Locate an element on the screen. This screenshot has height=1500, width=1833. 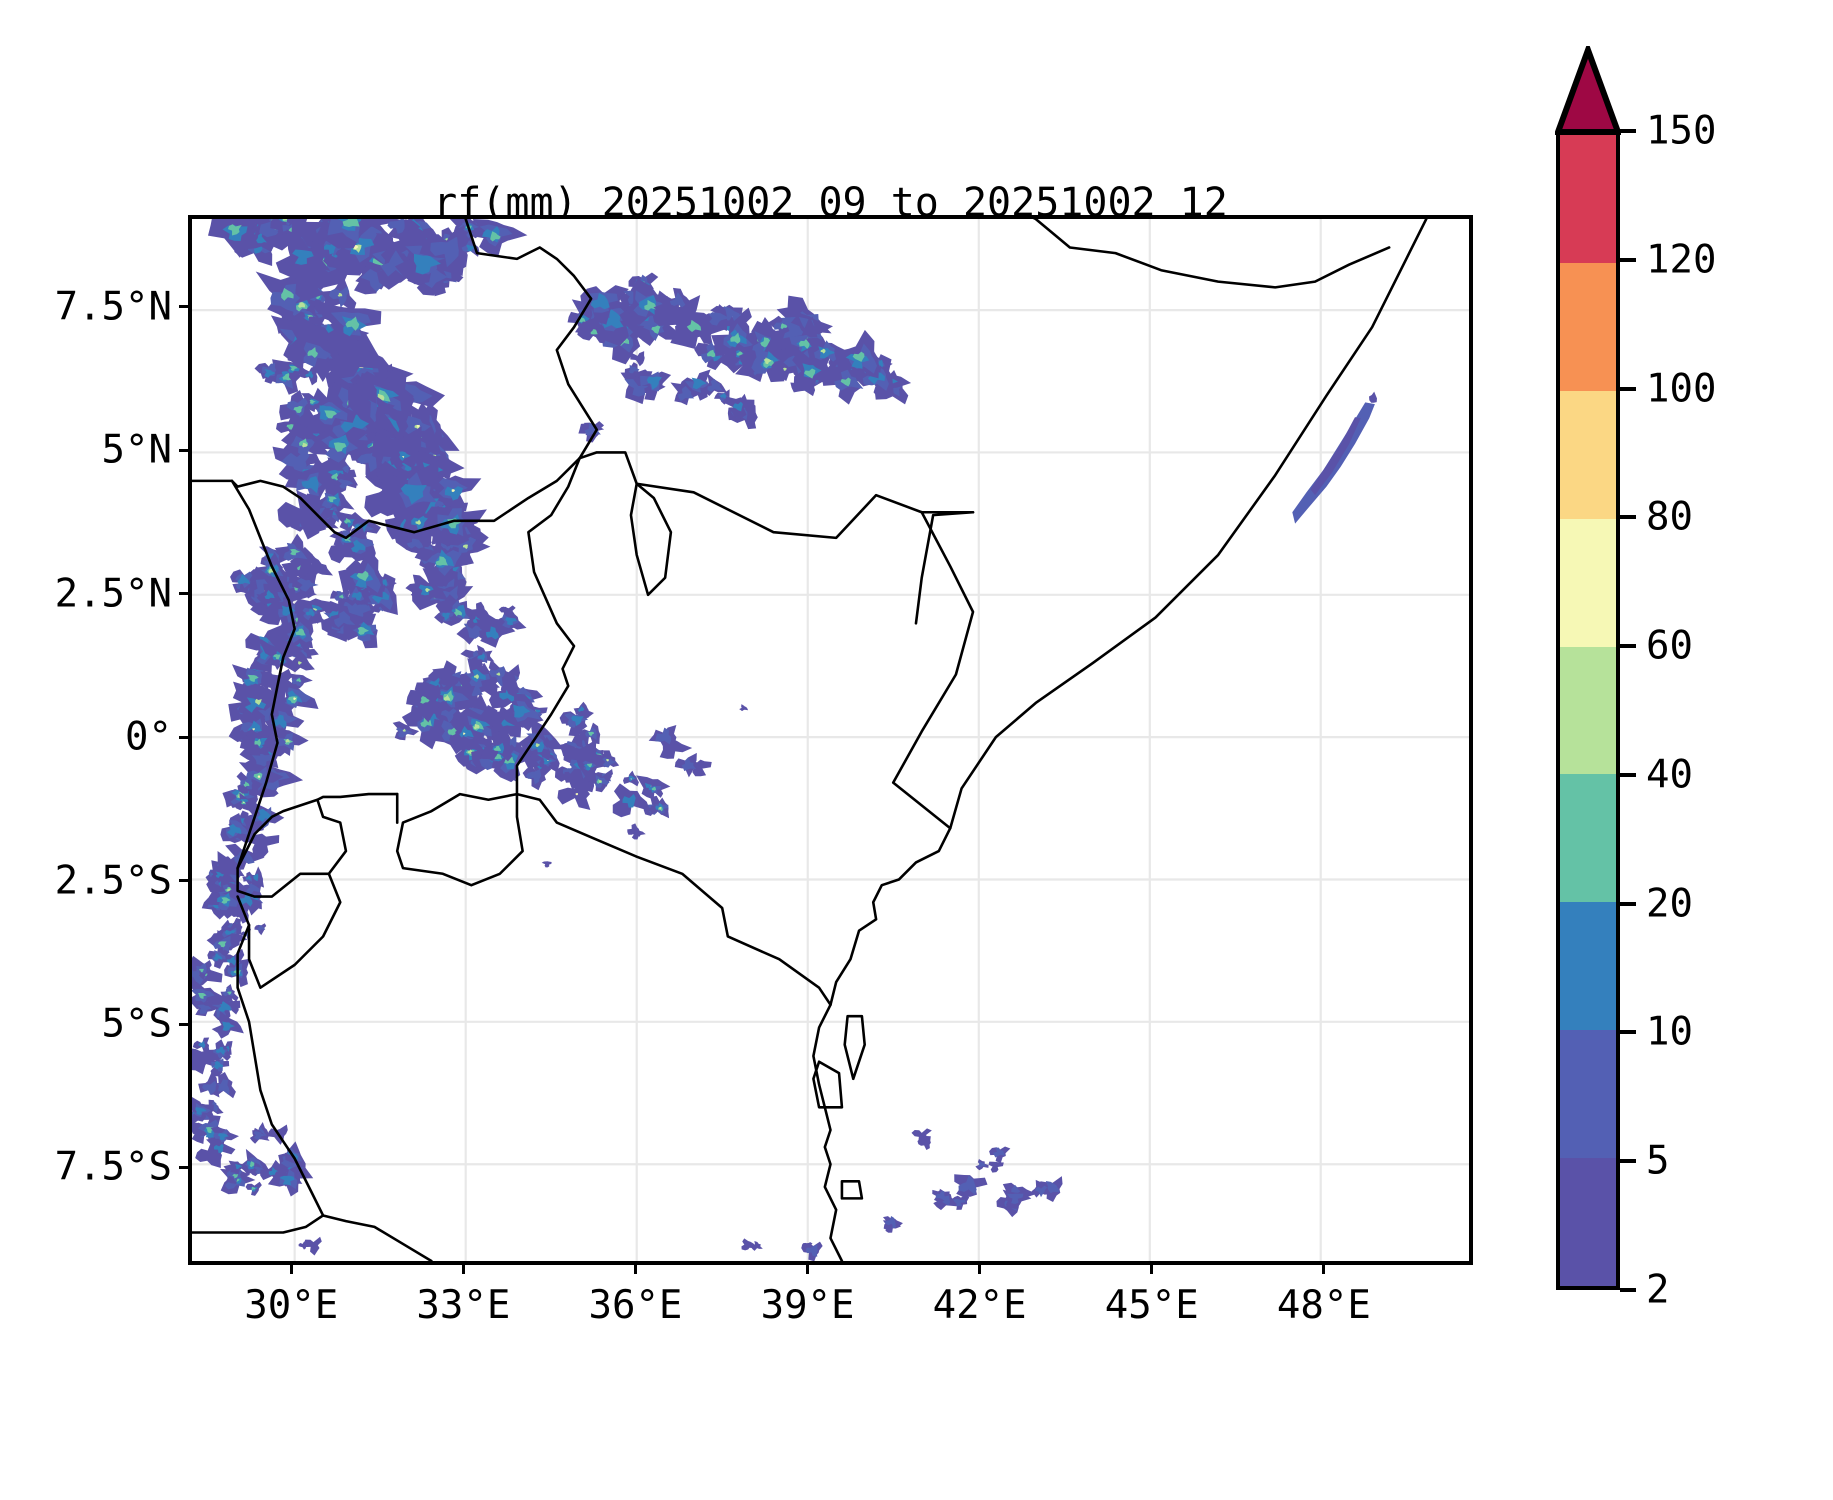
colorbar-tick-label: 40 is located at coordinates (1669, 775).